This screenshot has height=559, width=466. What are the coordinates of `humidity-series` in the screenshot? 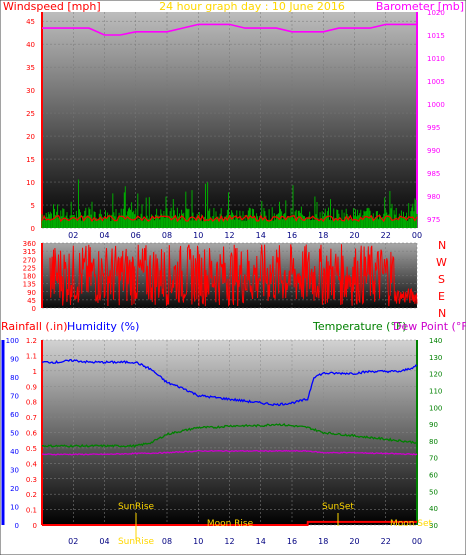 It's located at (230, 382).